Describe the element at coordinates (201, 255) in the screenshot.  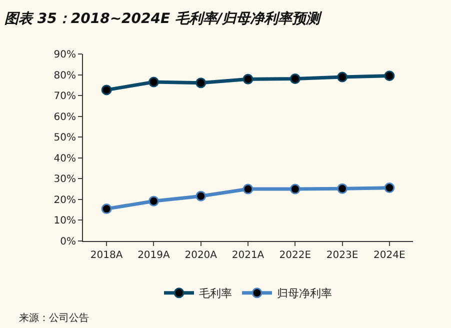
I see `x-tick-label: 2020A` at that location.